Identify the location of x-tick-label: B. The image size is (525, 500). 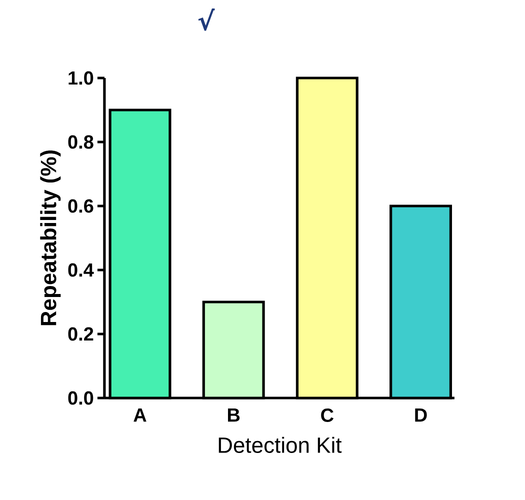
(234, 415).